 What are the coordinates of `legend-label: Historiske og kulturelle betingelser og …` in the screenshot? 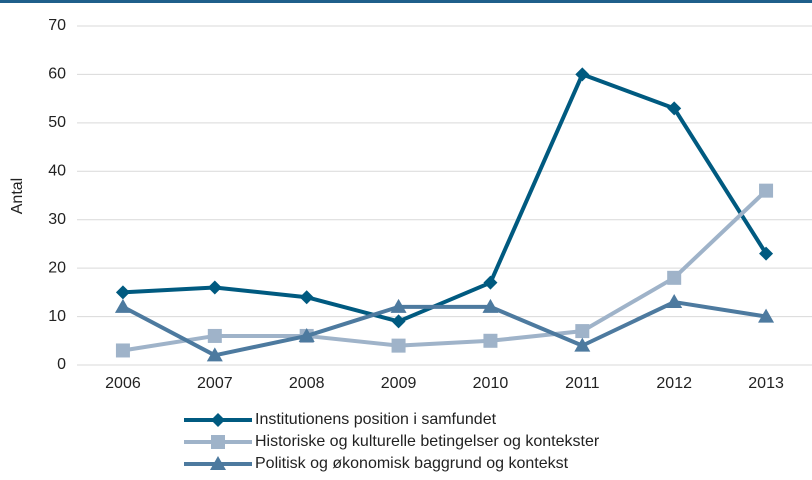 It's located at (427, 441).